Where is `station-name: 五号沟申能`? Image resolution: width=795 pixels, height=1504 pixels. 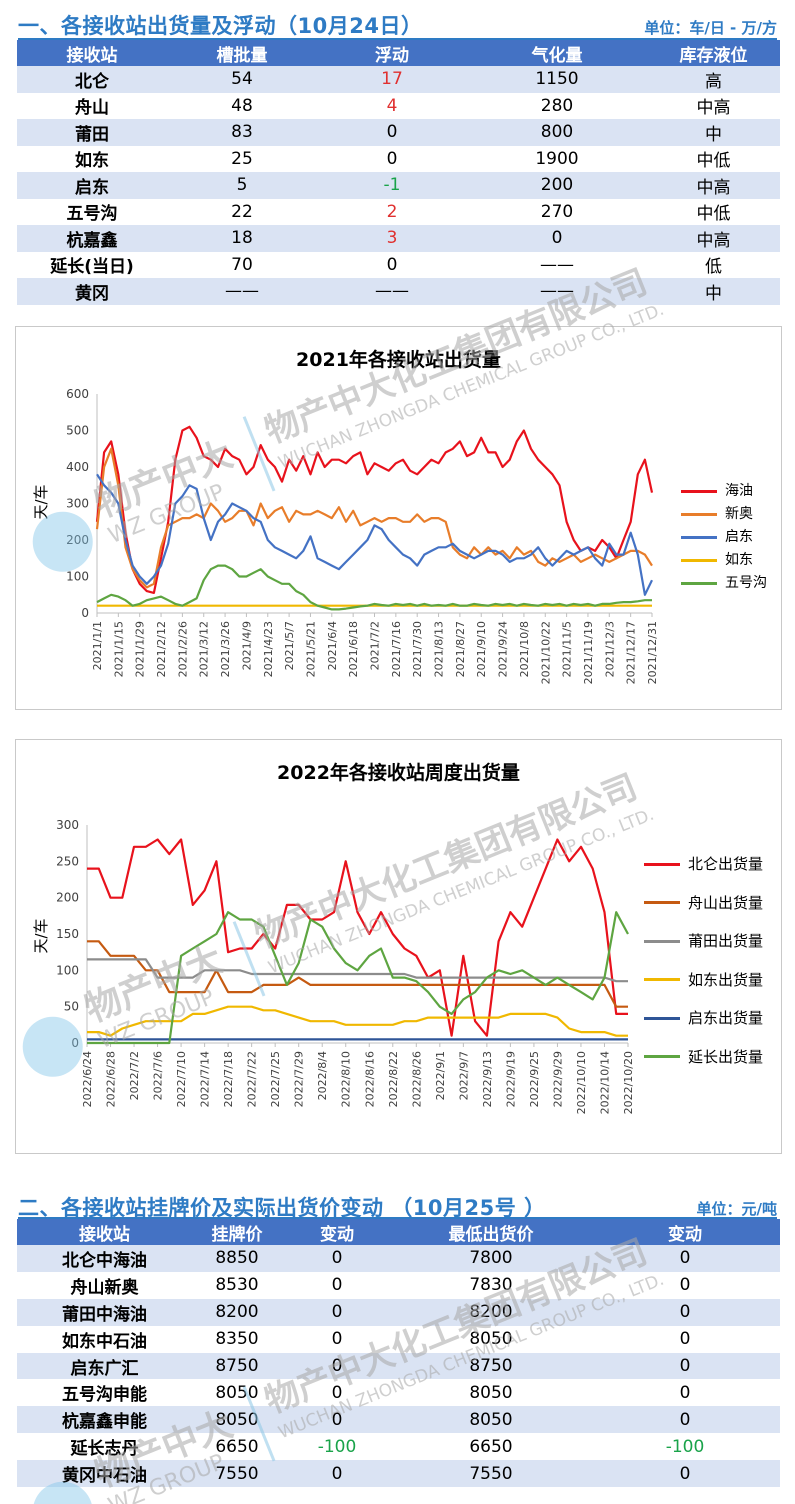
station-name: 五号沟申能 is located at coordinates (104, 1393).